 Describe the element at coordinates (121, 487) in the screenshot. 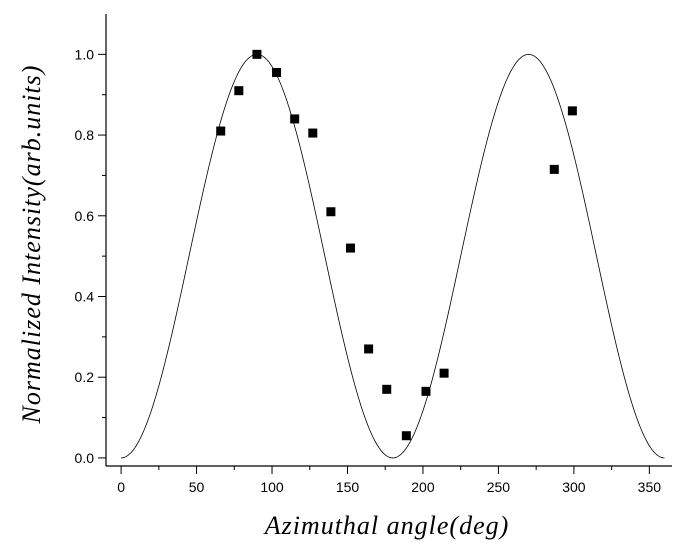

I see `x-tick-label: 0` at that location.